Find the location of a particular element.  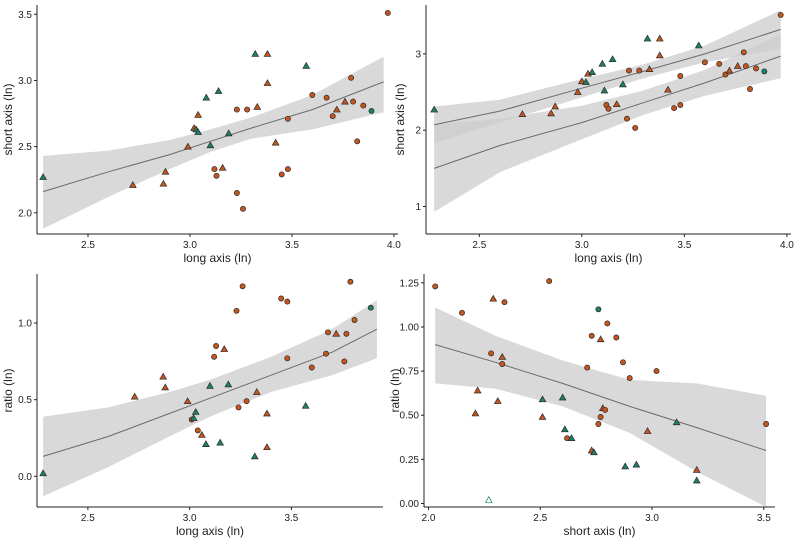

x-axis-title: short axis (ln) is located at coordinates (599, 531).